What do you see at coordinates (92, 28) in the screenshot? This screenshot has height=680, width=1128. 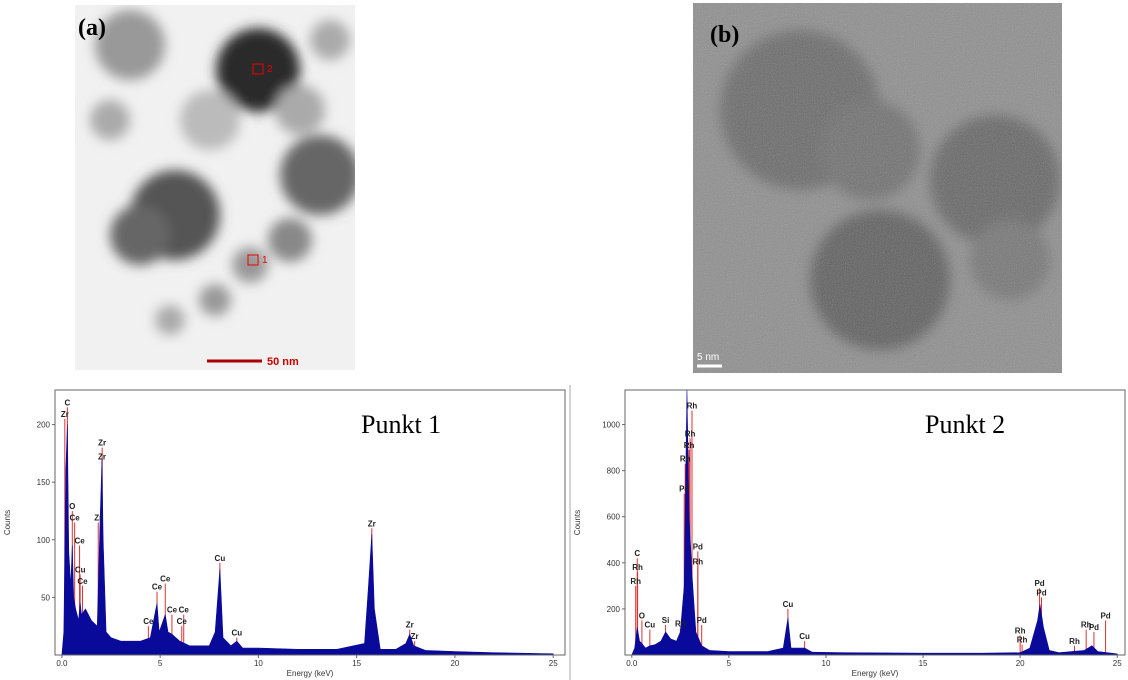 I see `panel-label: (a)` at bounding box center [92, 28].